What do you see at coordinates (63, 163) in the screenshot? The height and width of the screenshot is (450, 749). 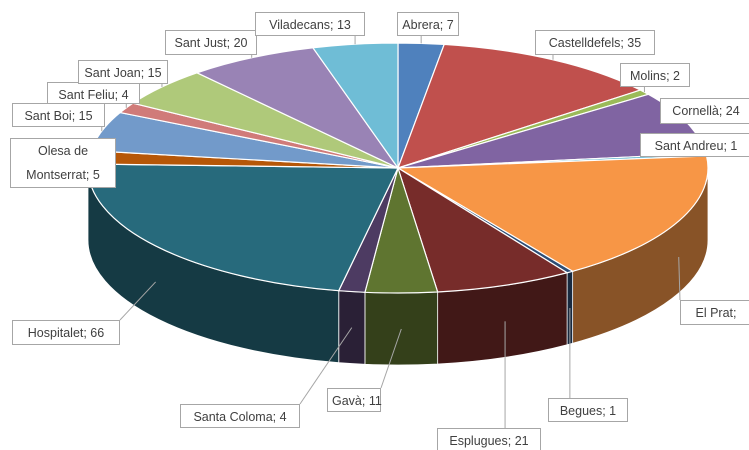 I see `data-label: Olesa de Montserrat; 5` at bounding box center [63, 163].